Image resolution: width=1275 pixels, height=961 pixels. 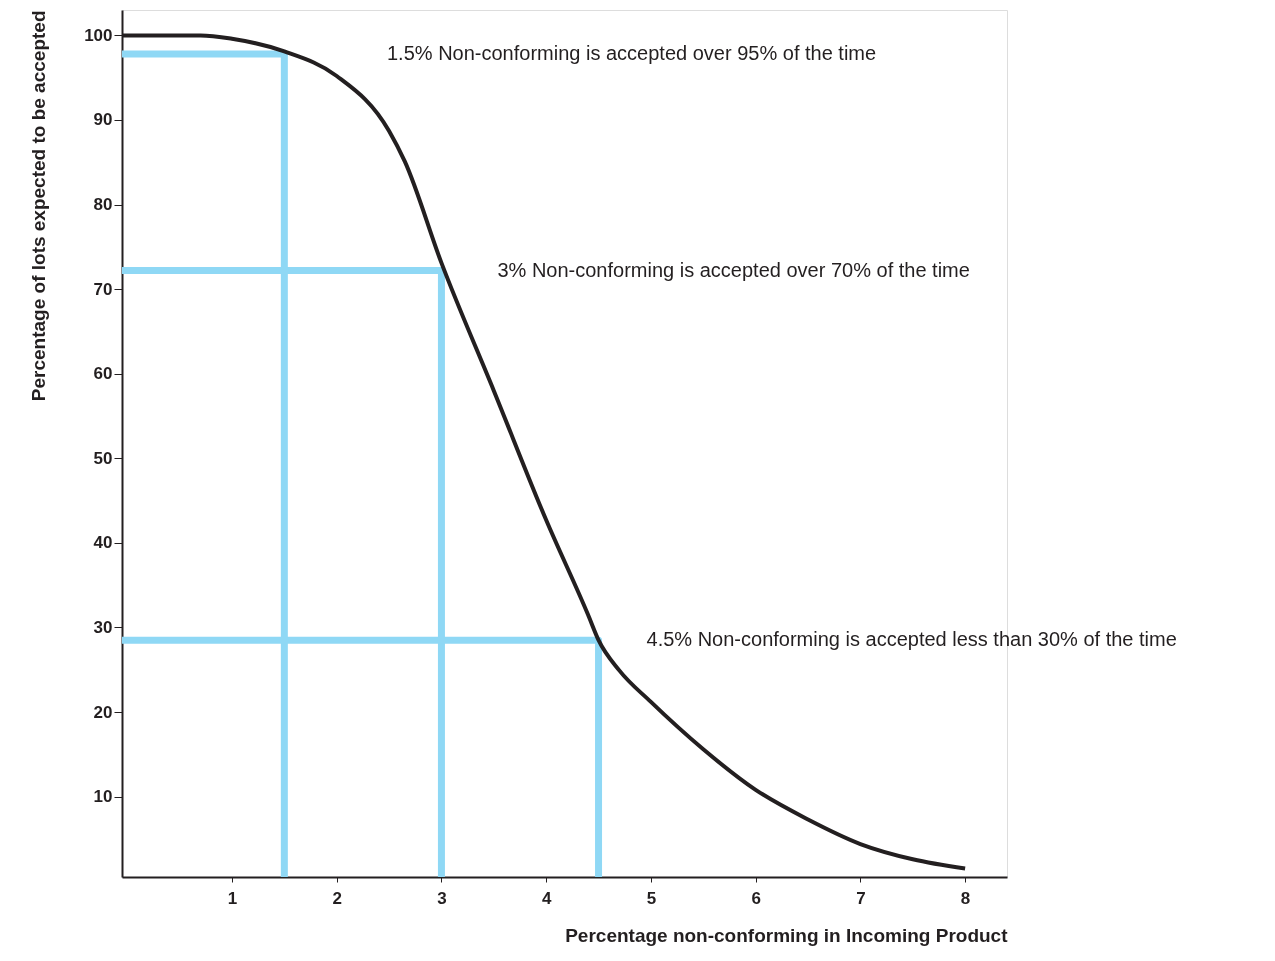 I want to click on y-tick-label: 90, so click(x=103, y=120).